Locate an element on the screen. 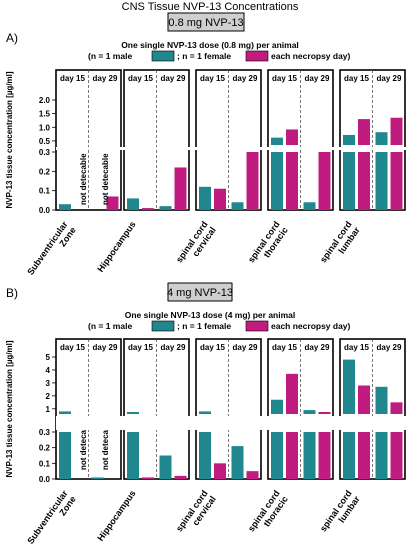 The height and width of the screenshot is (550, 413). dose-label: 0.8 mg NVP-13 is located at coordinates (205, 23).